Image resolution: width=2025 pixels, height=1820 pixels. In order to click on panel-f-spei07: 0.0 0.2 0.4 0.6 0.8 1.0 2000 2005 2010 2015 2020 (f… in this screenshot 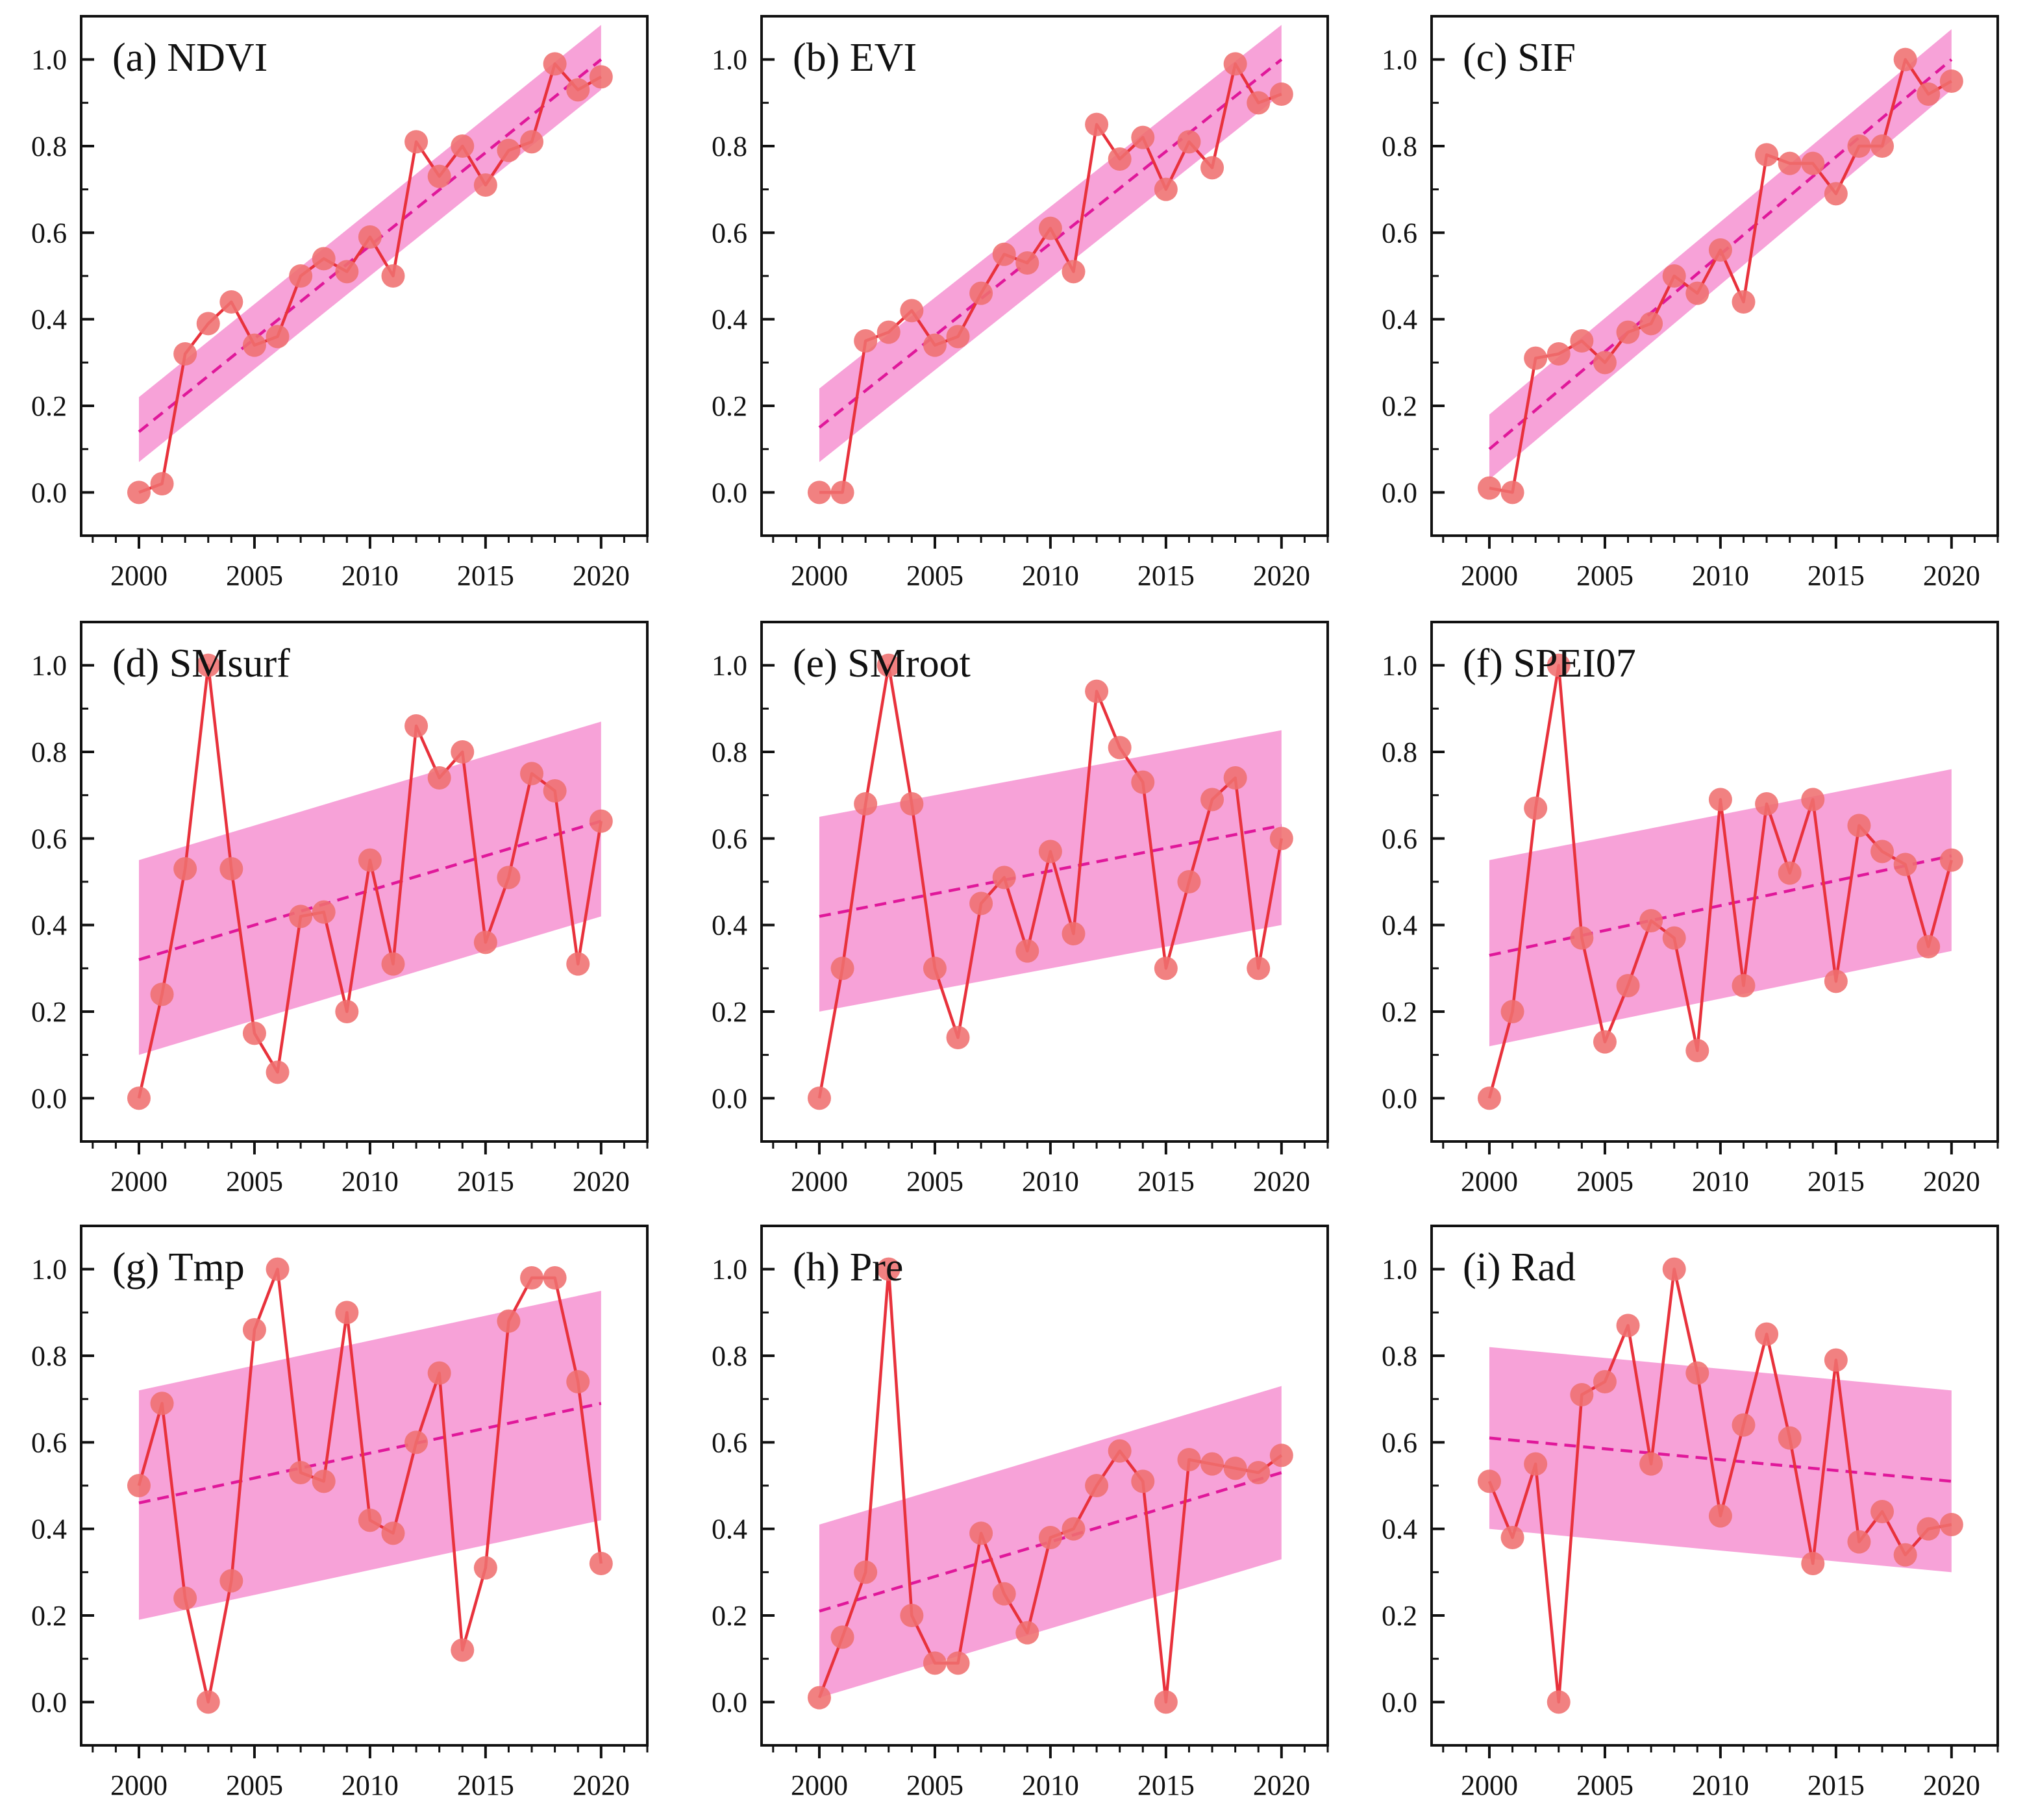, I will do `click(1690, 909)`.